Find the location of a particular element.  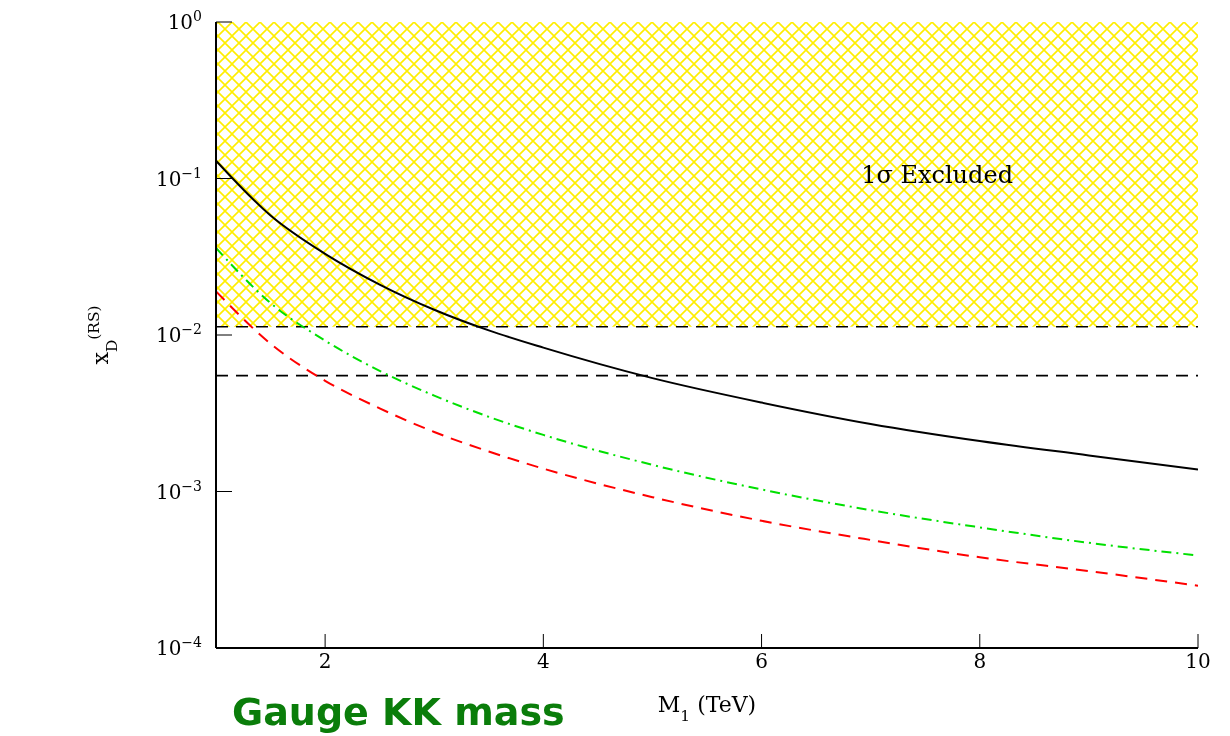

x-tick-label: 4 is located at coordinates (543, 661).